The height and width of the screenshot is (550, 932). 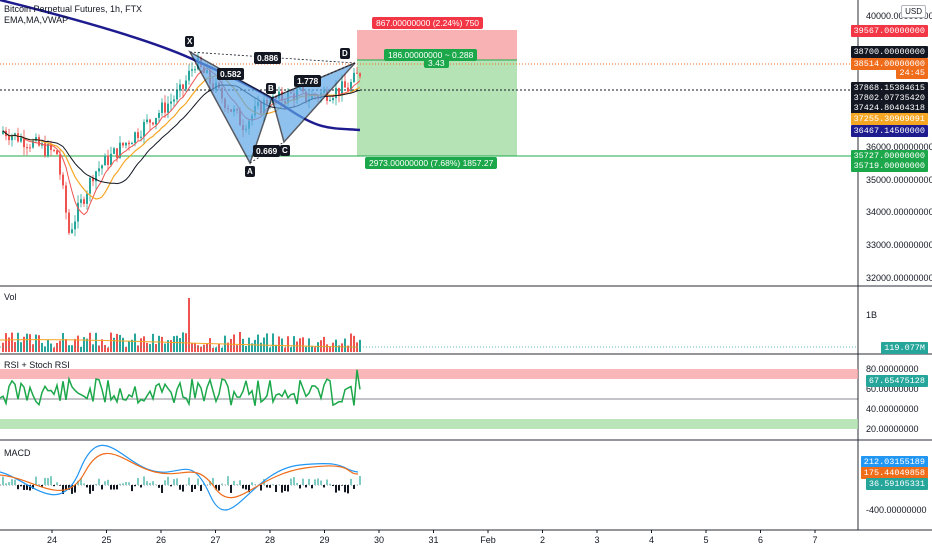 What do you see at coordinates (37, 365) in the screenshot?
I see `rsi-pane-label: RSI + Stoch RSI` at bounding box center [37, 365].